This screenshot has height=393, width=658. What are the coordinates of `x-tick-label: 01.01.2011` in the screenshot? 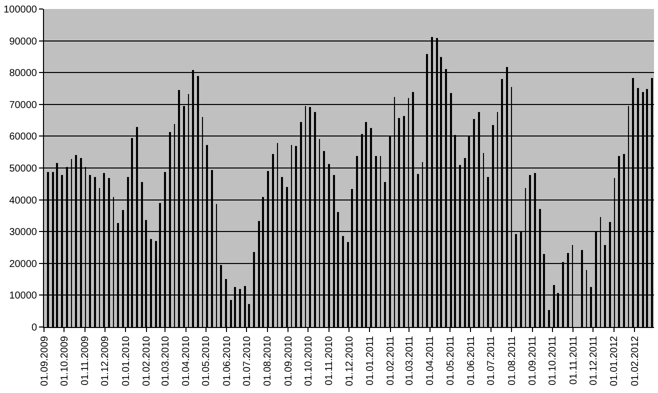 It's located at (370, 361).